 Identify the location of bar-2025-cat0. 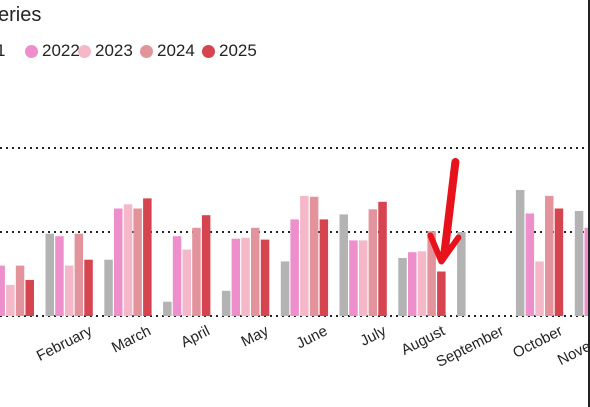
(30, 297).